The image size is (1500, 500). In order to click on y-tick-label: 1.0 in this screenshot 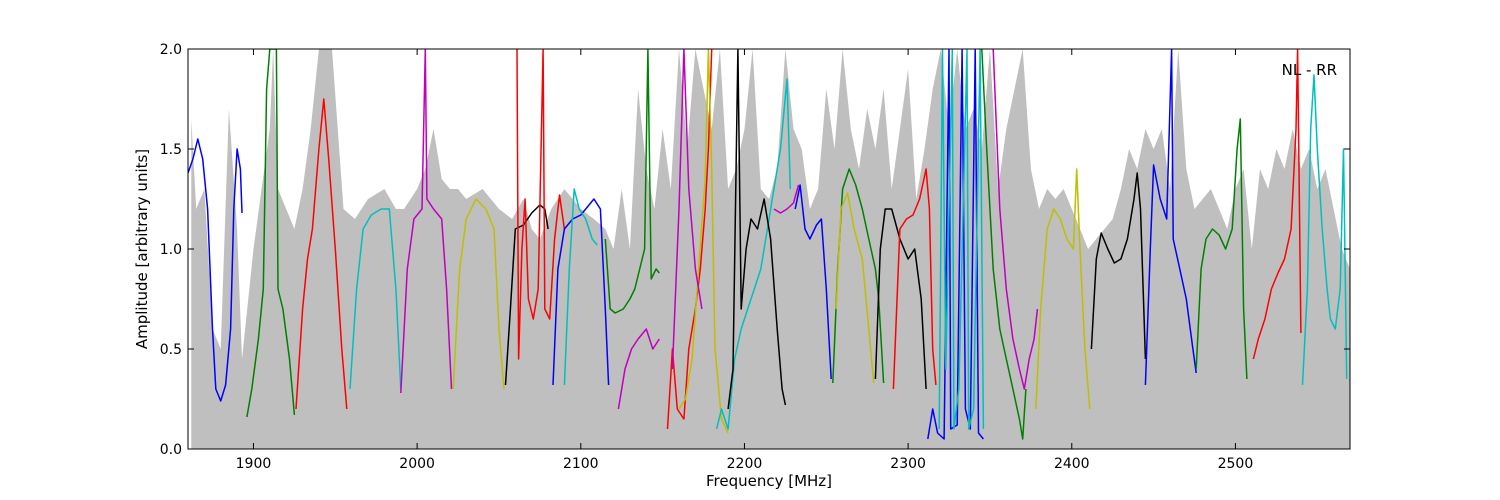, I will do `click(171, 250)`.